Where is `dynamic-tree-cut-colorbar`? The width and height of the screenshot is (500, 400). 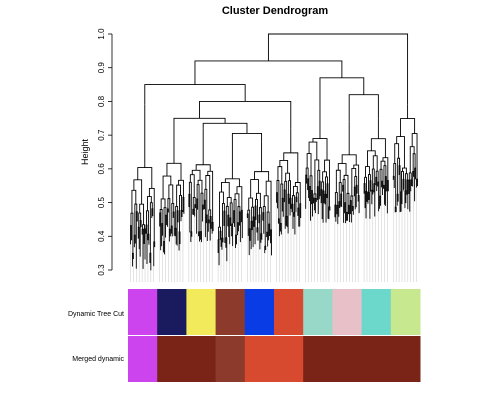 dynamic-tree-cut-colorbar is located at coordinates (274, 312).